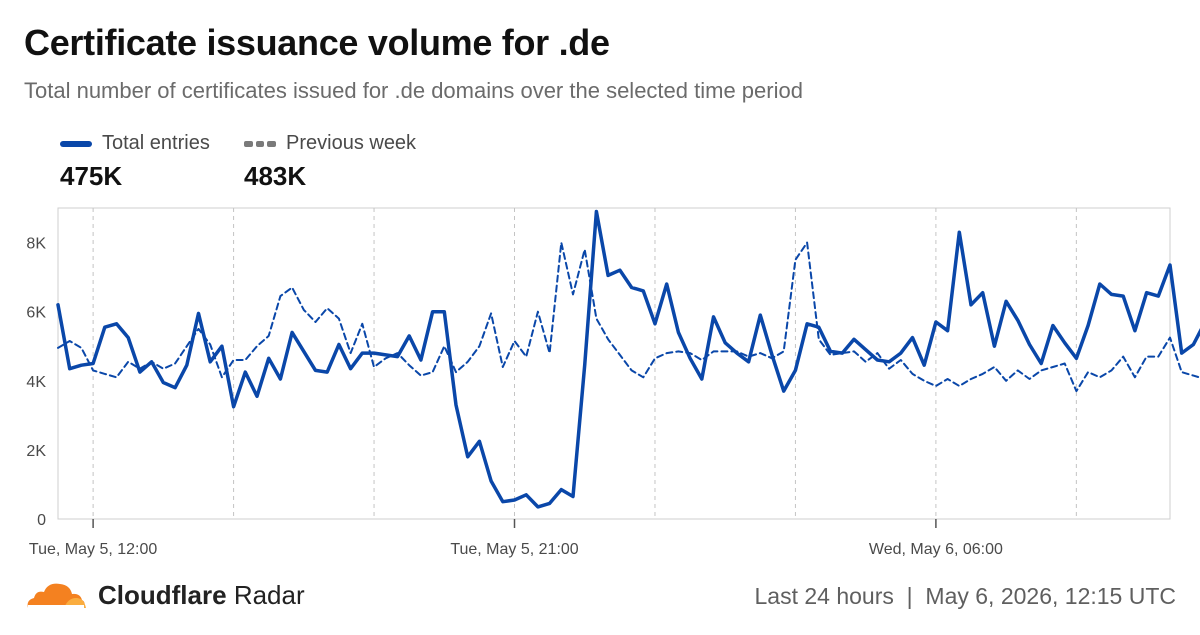 This screenshot has width=1200, height=635. I want to click on brand-name: Cloudflare Radar, so click(201, 594).